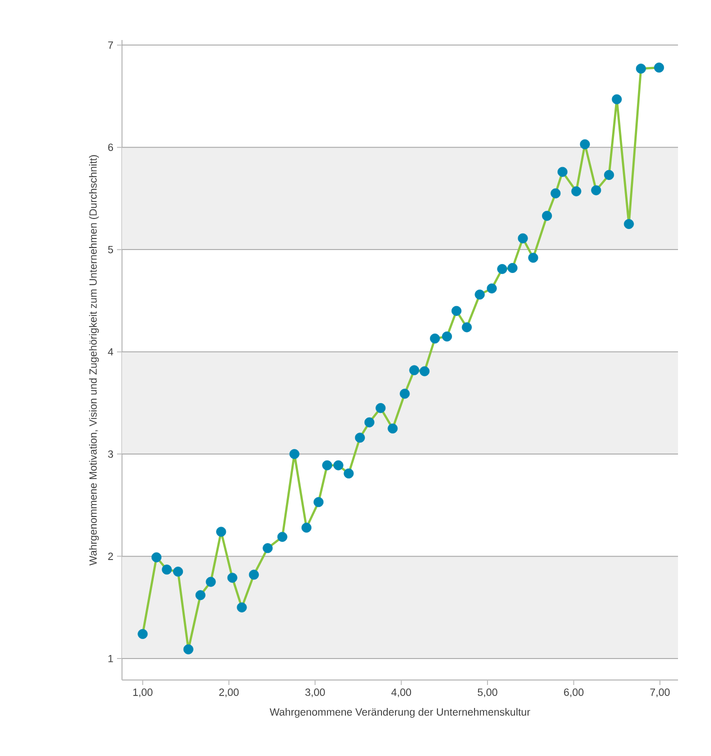 The image size is (711, 756). Describe the element at coordinates (111, 250) in the screenshot. I see `y-tick-label: 5` at that location.